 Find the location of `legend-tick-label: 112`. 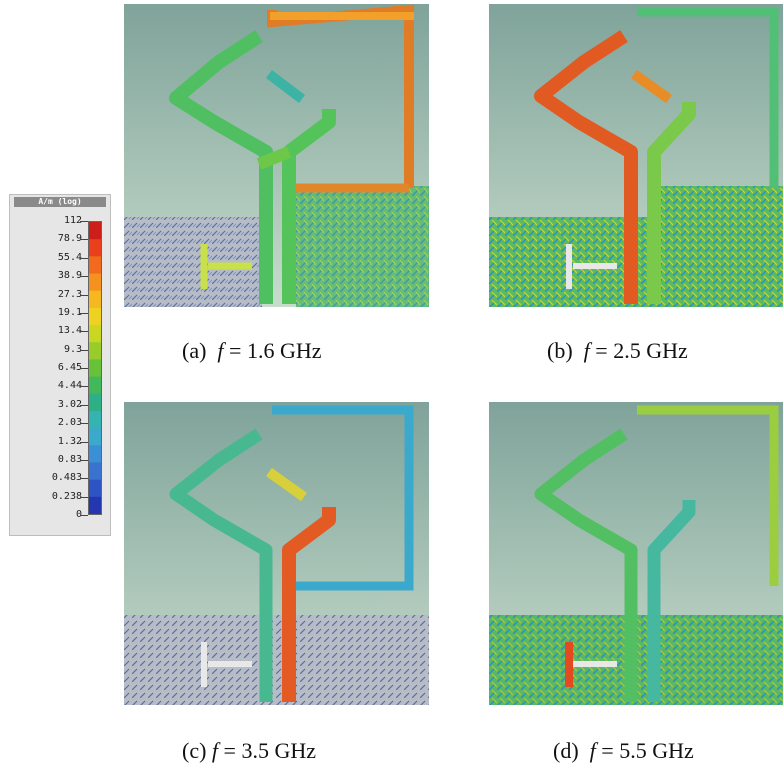

legend-tick-label: 112 is located at coordinates (72, 220).